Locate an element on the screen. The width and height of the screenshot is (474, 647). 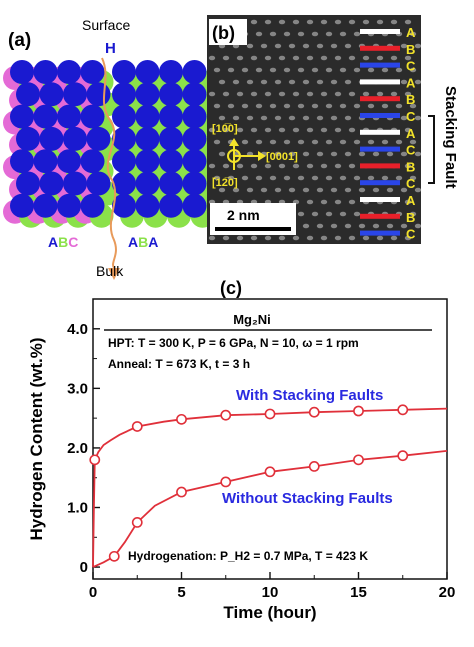
stack-letter-b: B is located at coordinates (63, 242).